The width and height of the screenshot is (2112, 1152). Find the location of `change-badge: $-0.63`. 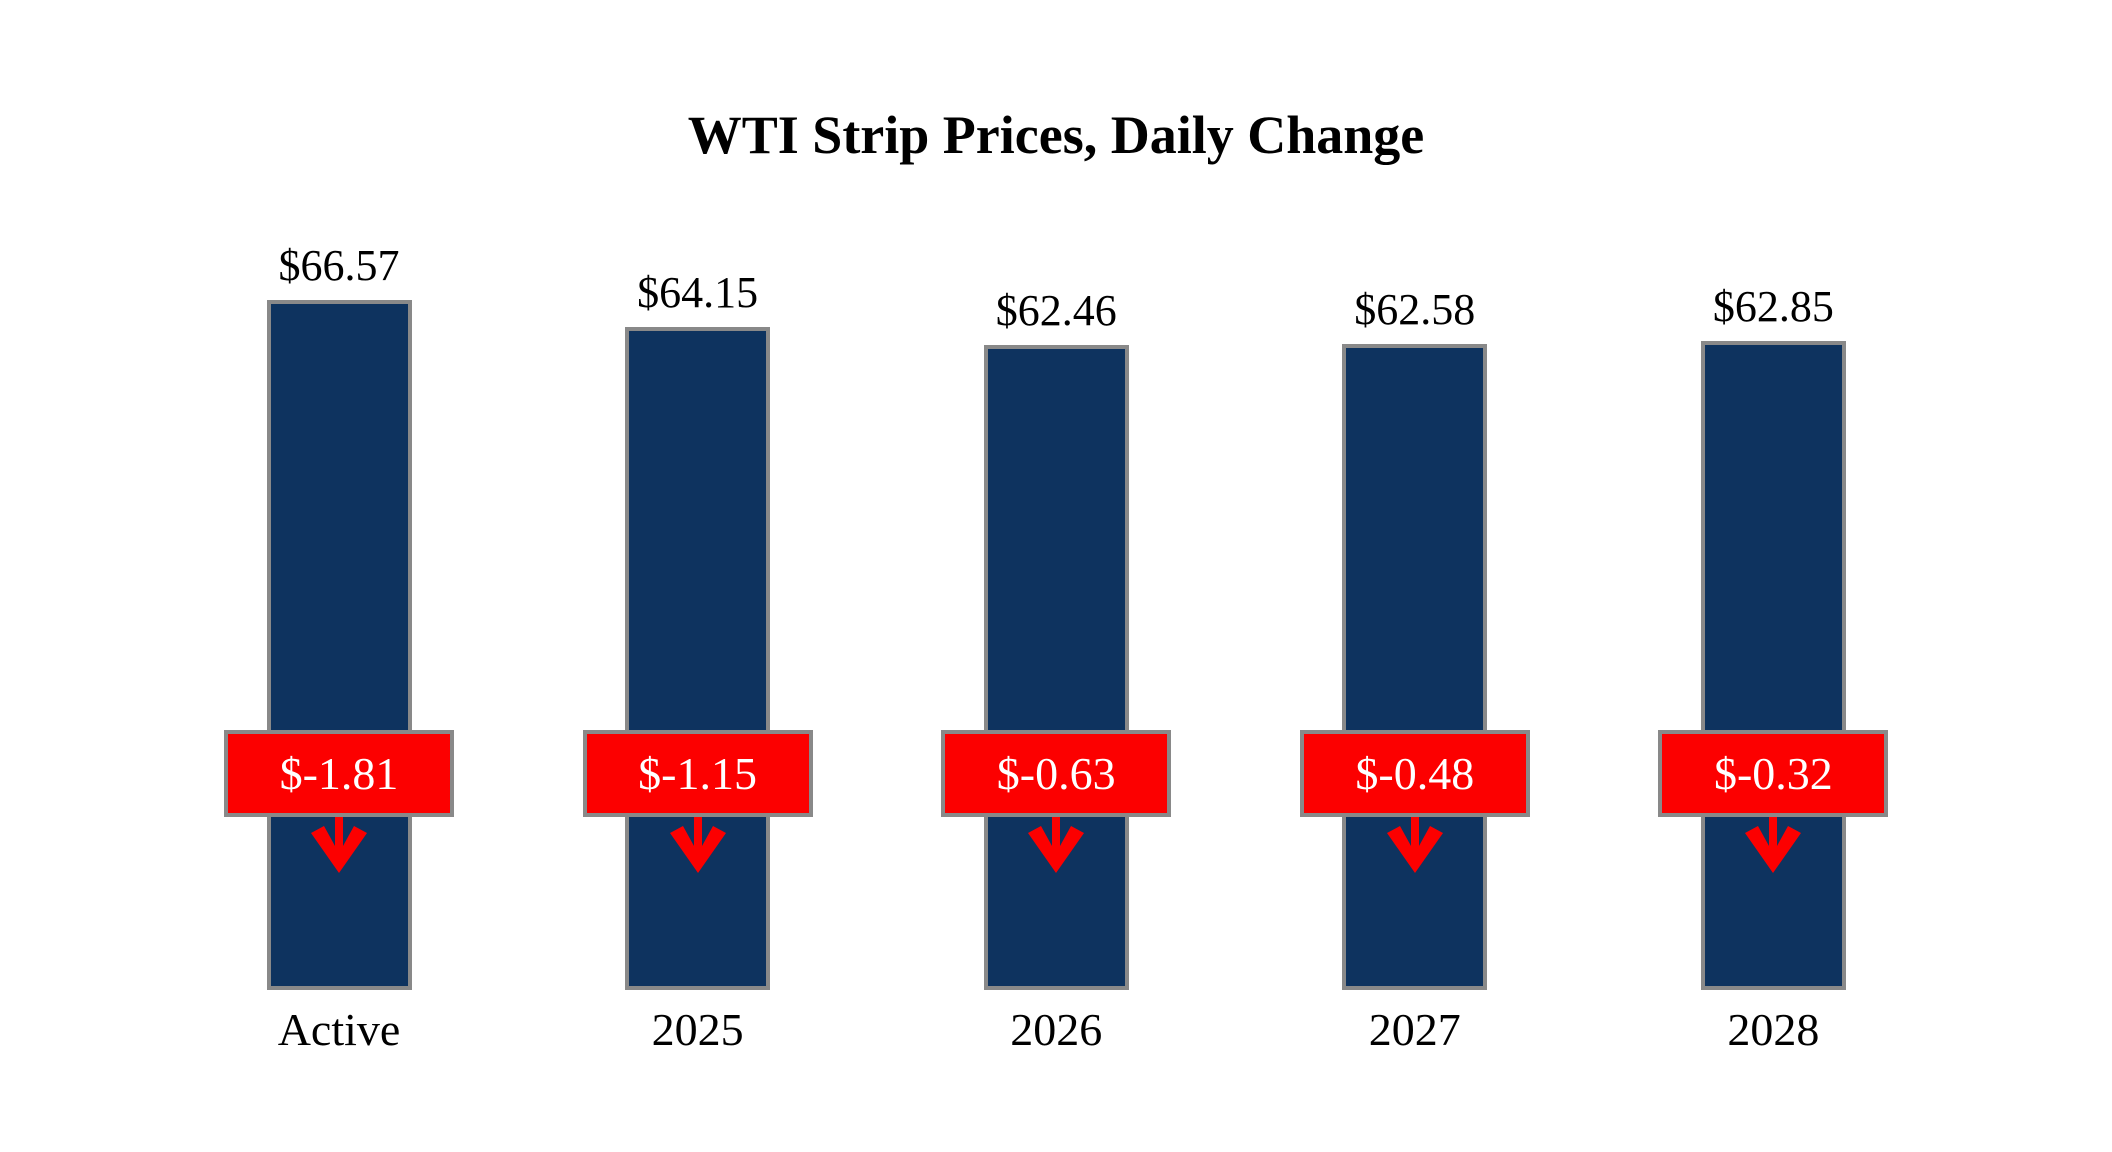

change-badge: $-0.63 is located at coordinates (1056, 773).